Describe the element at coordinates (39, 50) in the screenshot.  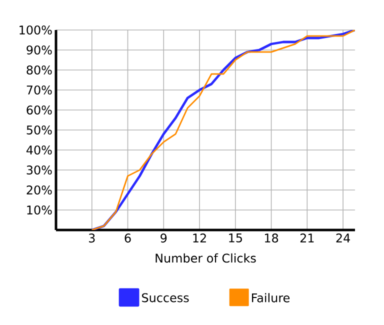
I see `y-tick-label: 90%` at that location.